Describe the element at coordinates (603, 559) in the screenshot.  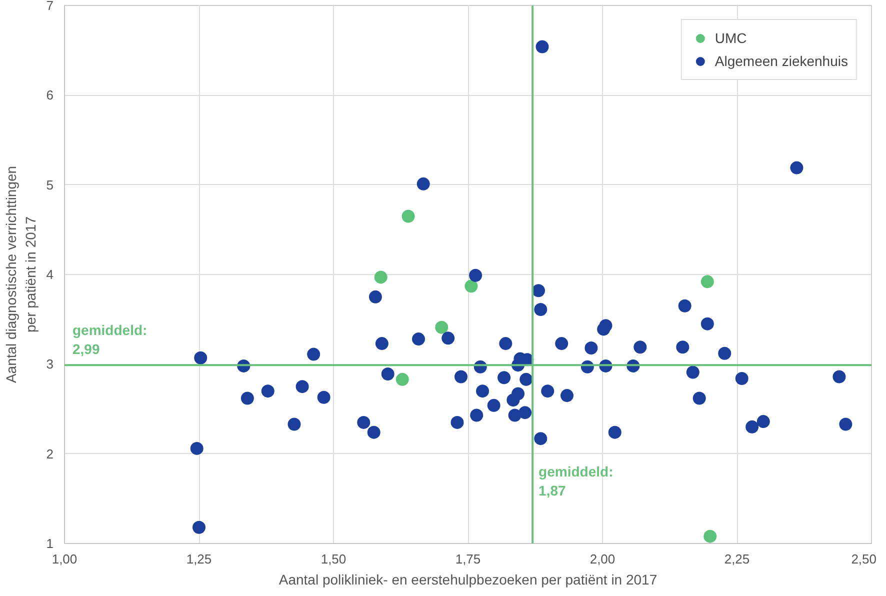
I see `x-tick-label: 2,00` at that location.